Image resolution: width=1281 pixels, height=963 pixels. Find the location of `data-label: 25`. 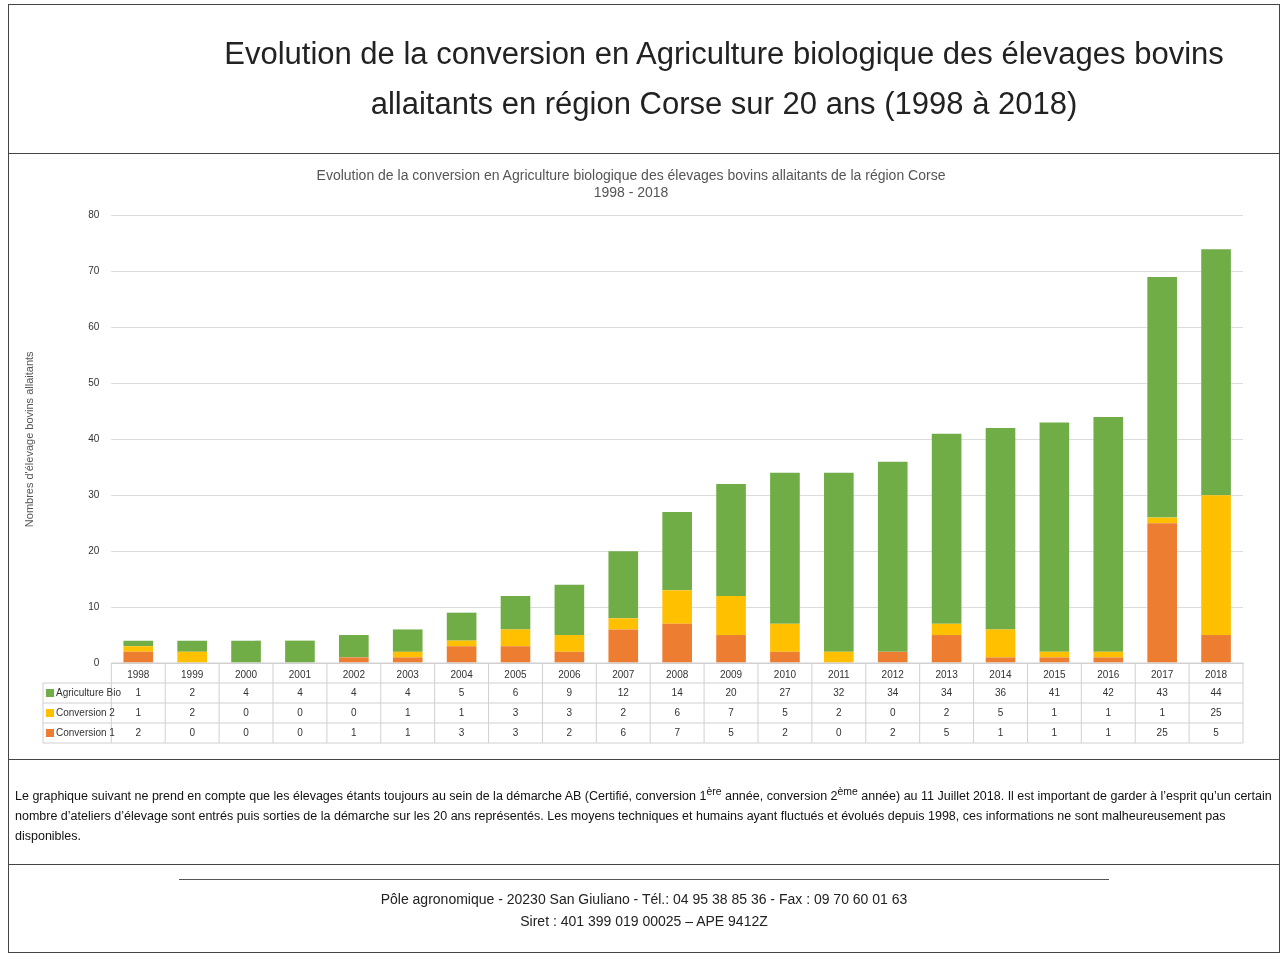

data-label: 25 is located at coordinates (1216, 712).